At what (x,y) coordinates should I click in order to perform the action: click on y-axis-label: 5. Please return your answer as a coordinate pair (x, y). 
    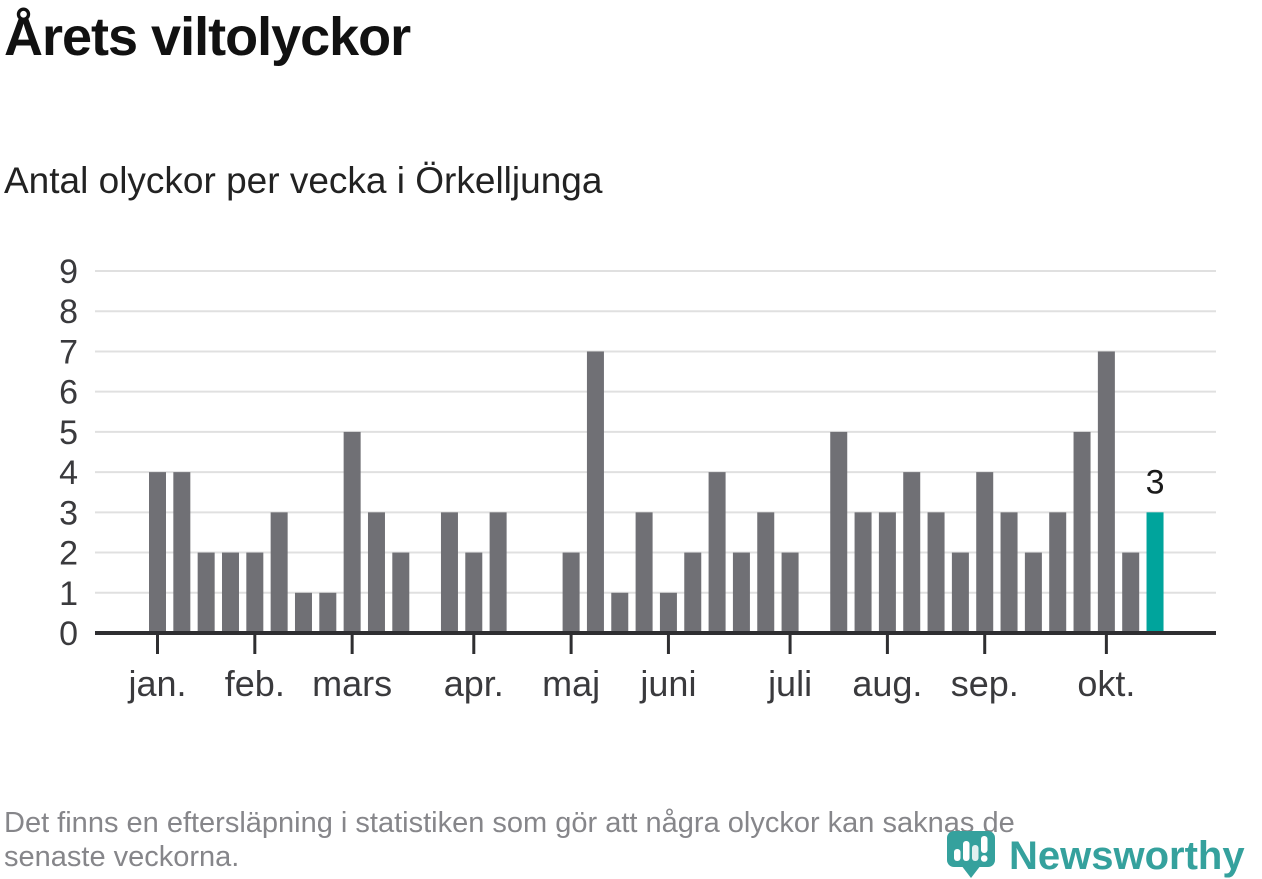
    Looking at the image, I should click on (68, 433).